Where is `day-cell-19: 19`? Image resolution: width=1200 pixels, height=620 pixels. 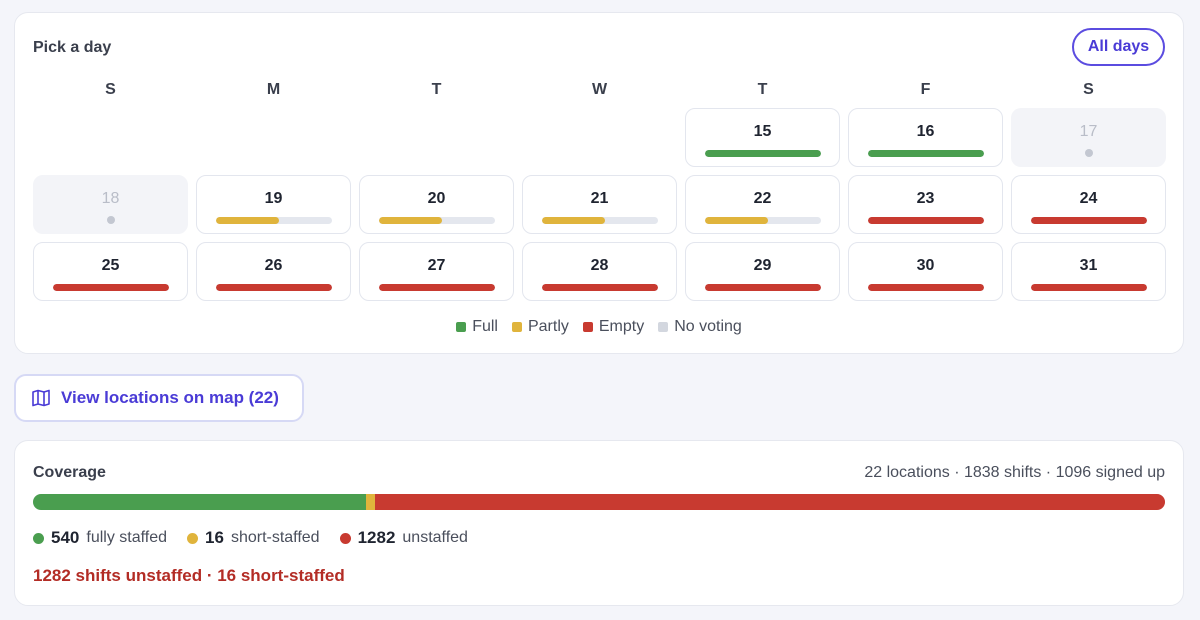 day-cell-19: 19 is located at coordinates (273, 204).